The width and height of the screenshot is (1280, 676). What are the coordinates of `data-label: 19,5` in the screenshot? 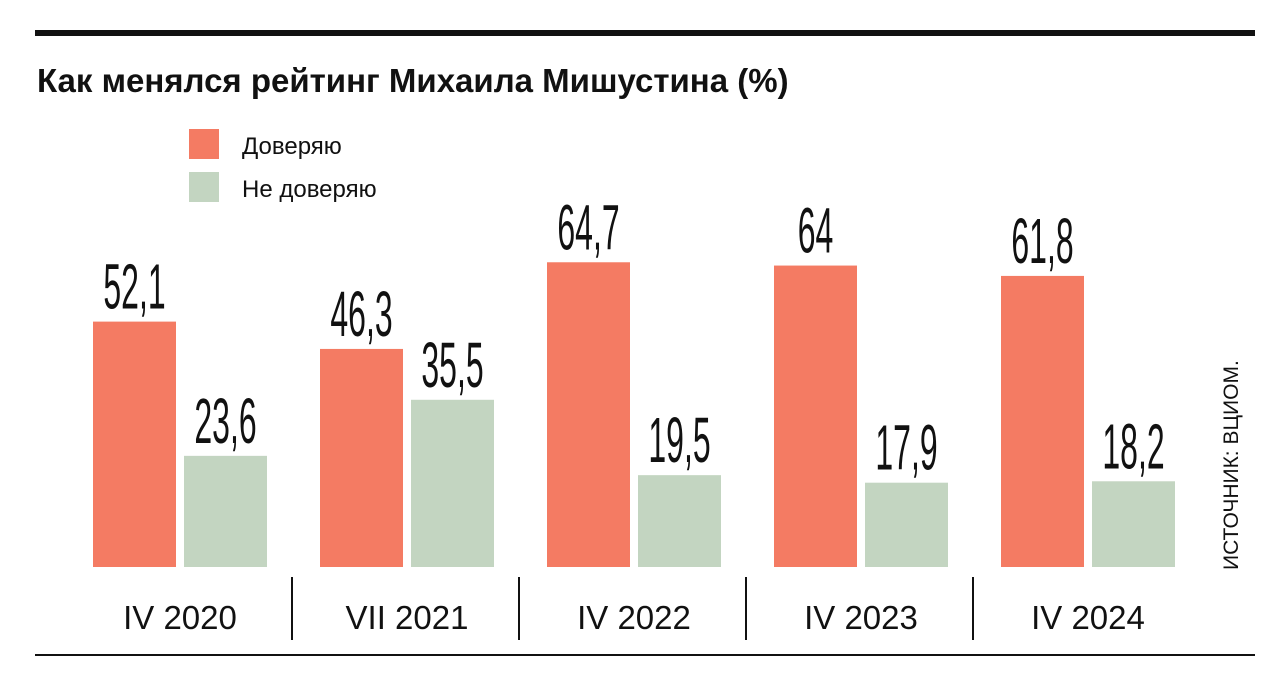 It's located at (679, 440).